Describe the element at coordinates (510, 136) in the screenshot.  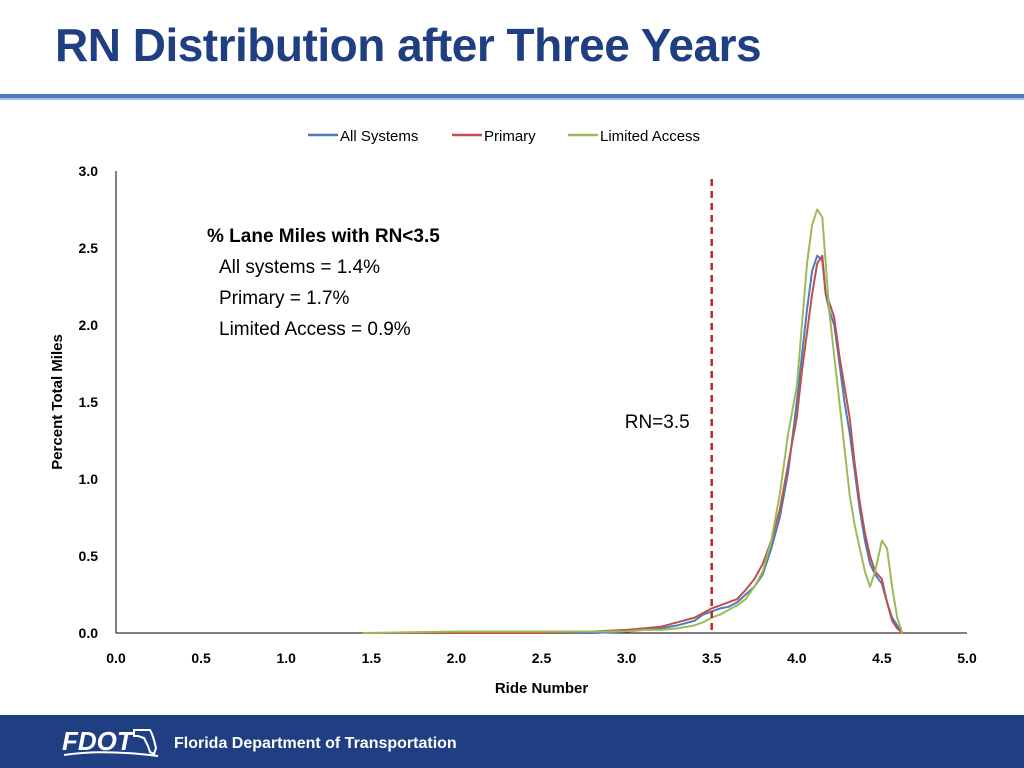
I see `legend-label-1: Primary` at that location.